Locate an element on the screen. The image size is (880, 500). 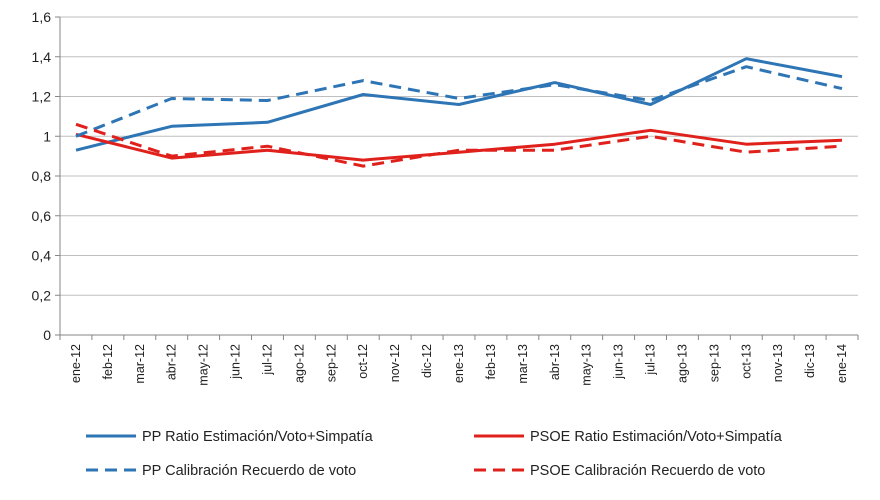
y-tick-label: 0,6 is located at coordinates (42, 216).